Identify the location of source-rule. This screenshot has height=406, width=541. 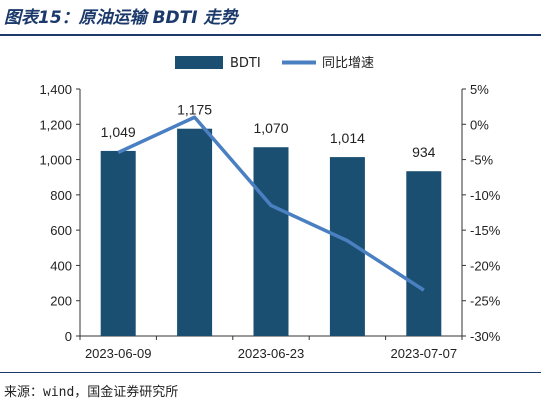
(270, 372).